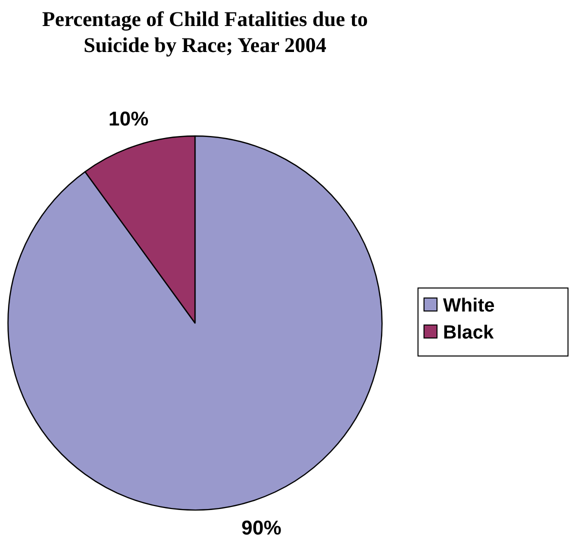 The image size is (571, 545). Describe the element at coordinates (469, 306) in the screenshot. I see `legend-label: White` at that location.